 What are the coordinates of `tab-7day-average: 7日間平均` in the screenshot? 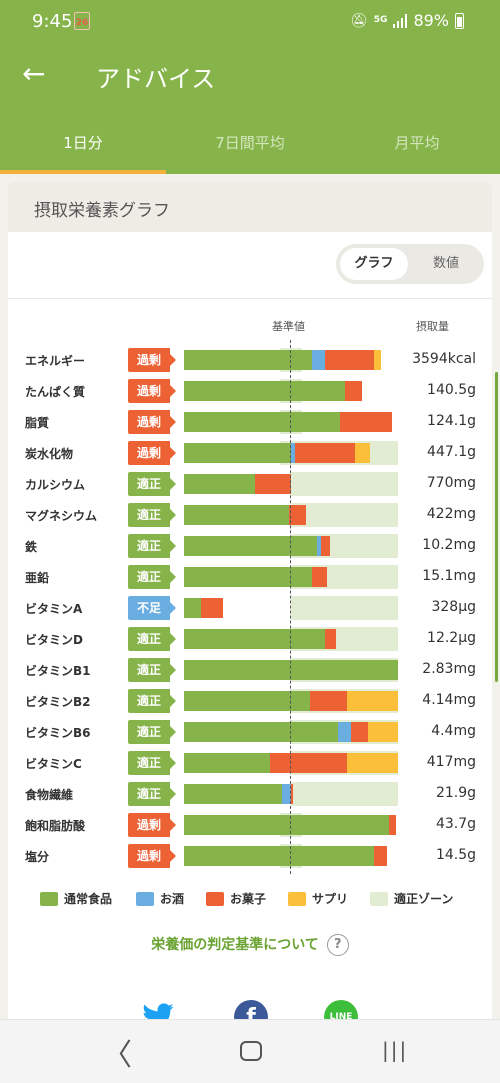 It's located at (250, 143).